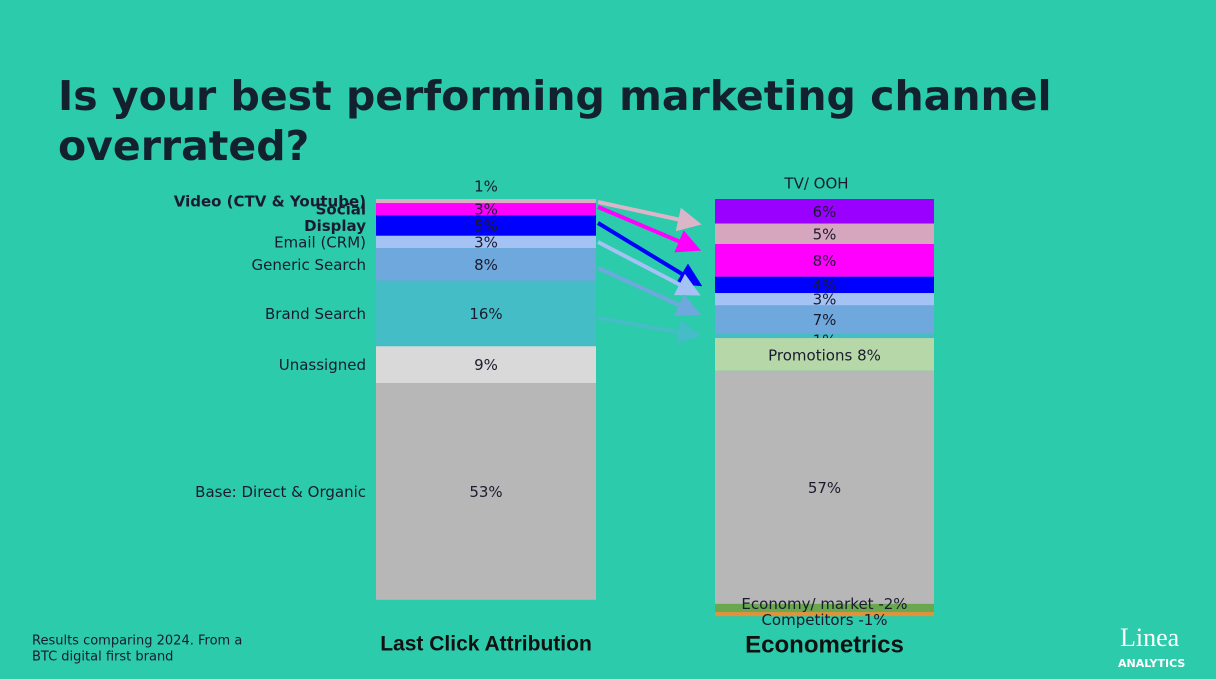 This screenshot has height=679, width=1216. Describe the element at coordinates (486, 644) in the screenshot. I see `column-title: Last Click Attribution` at that location.